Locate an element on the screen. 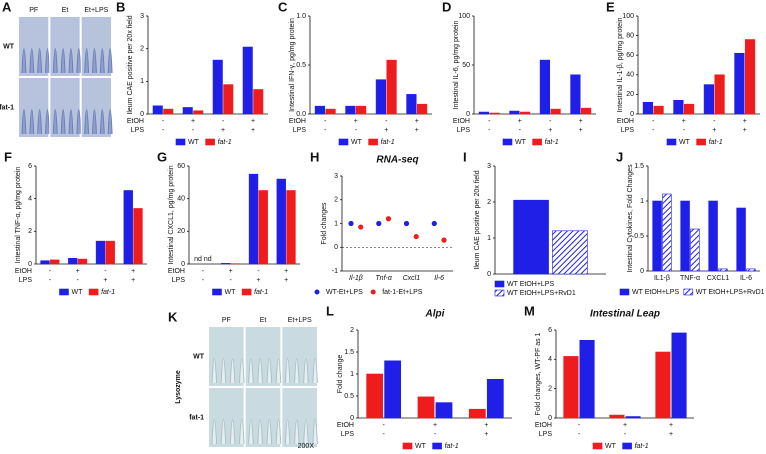 This screenshot has height=454, width=766. panel-label: L is located at coordinates (330, 310).